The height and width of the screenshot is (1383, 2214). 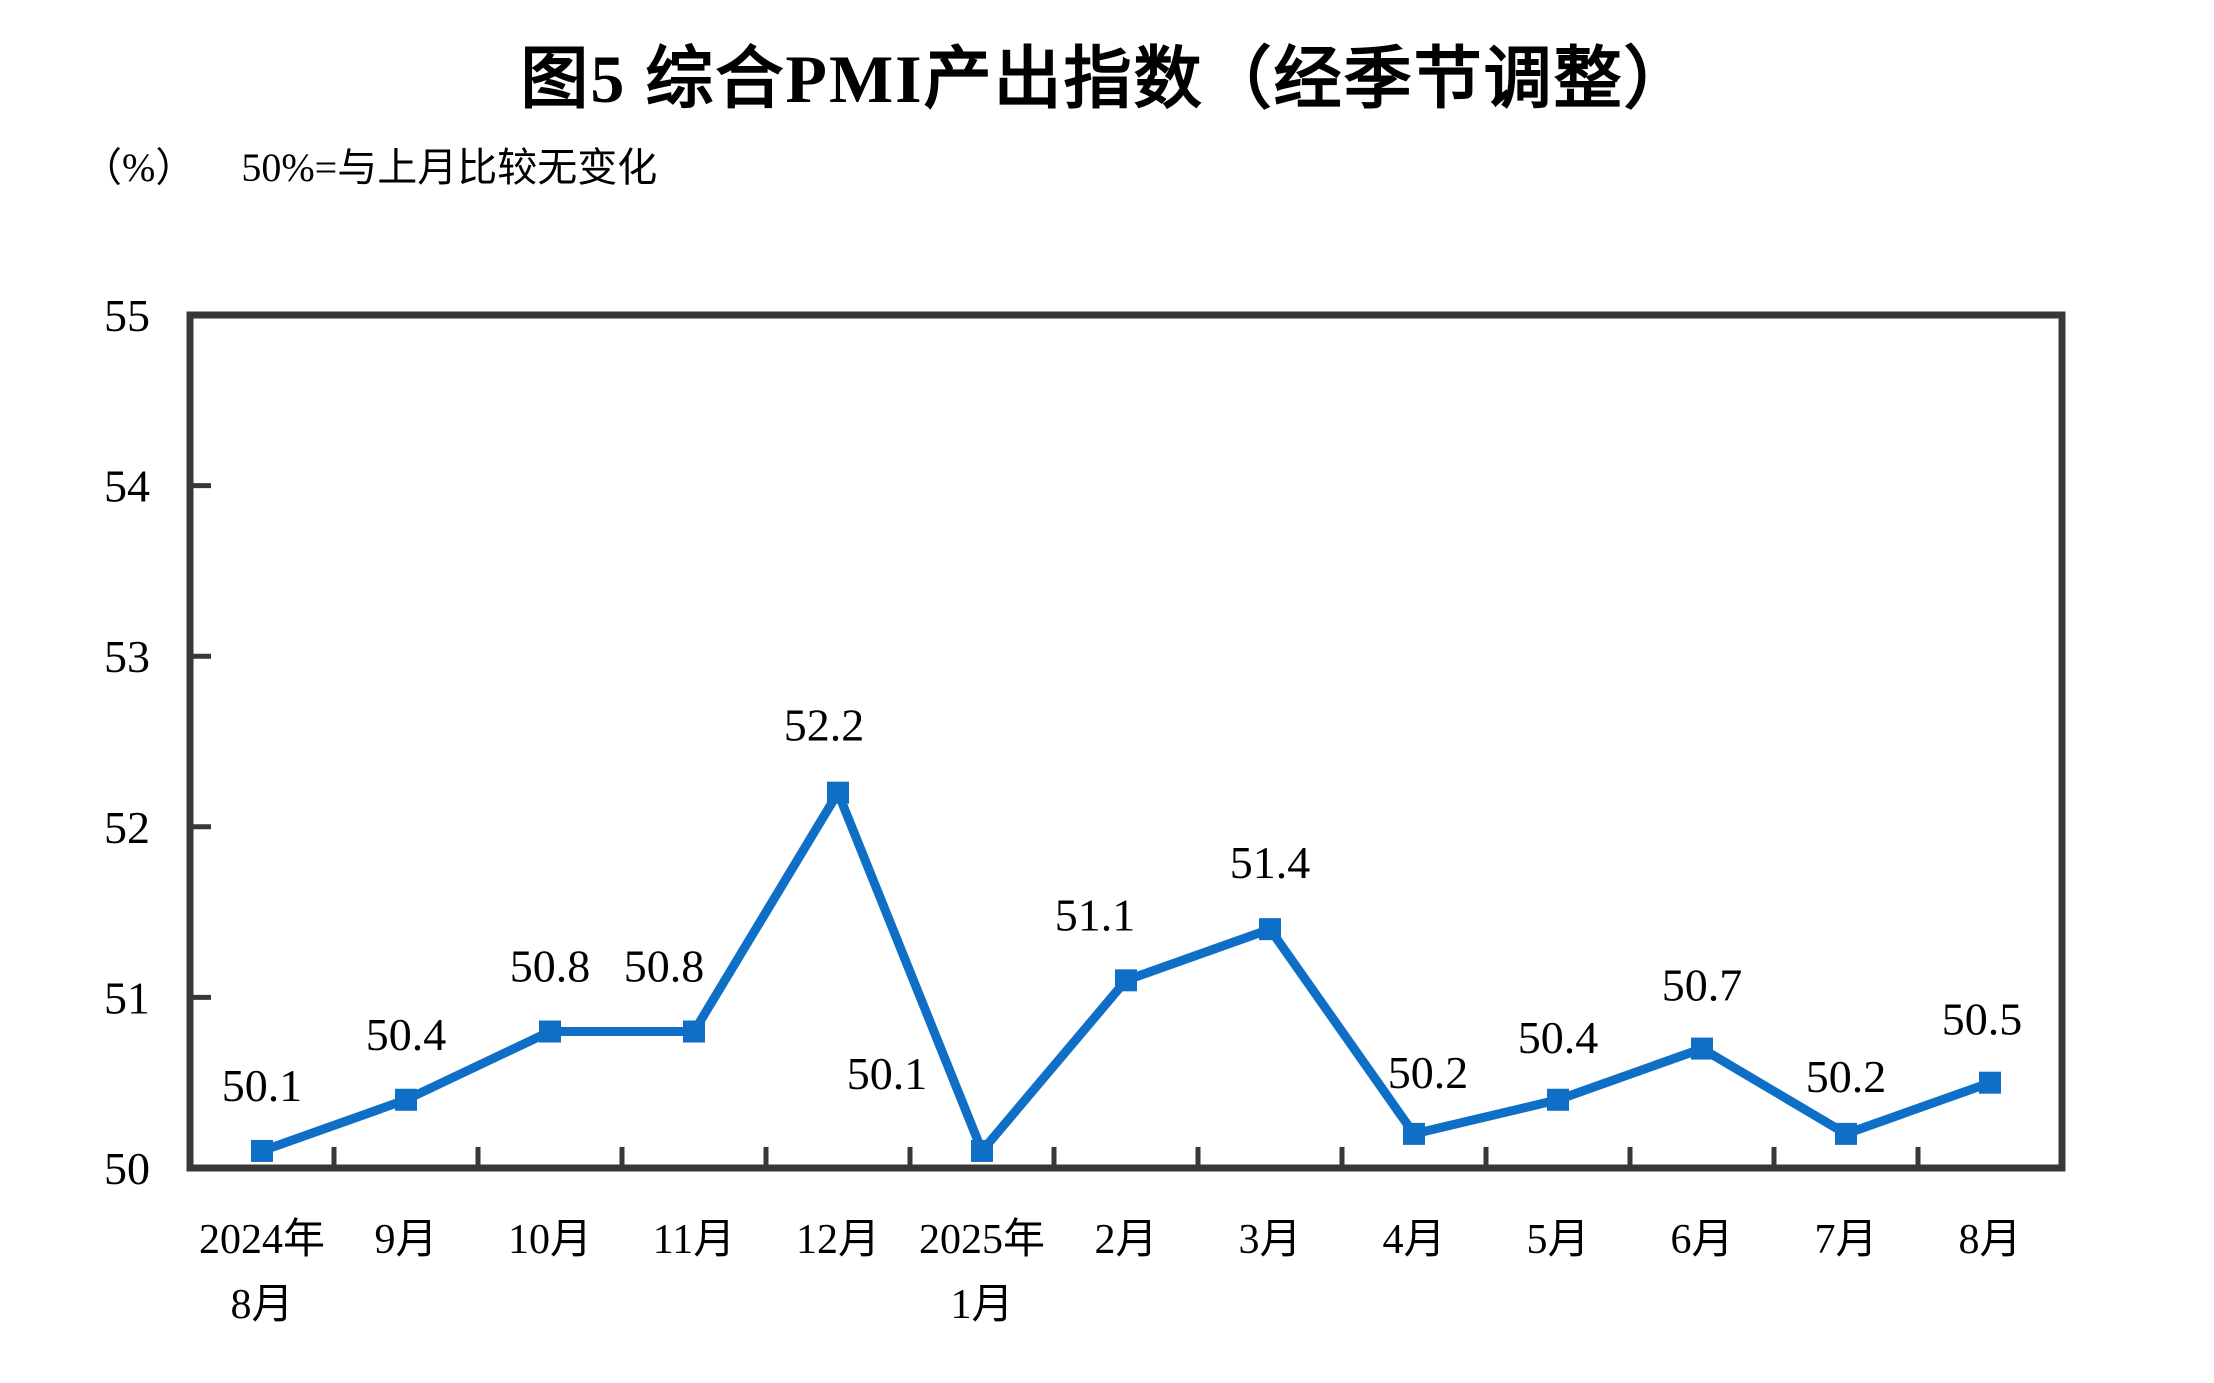 I want to click on data-point-label: 50.5, so click(x=1982, y=1019).